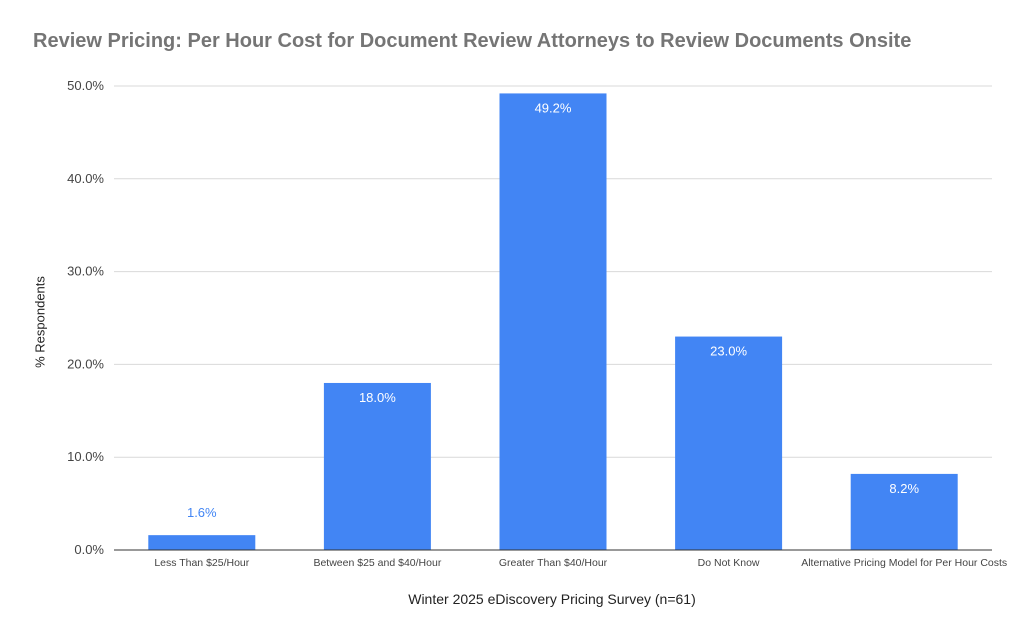  Describe the element at coordinates (904, 488) in the screenshot. I see `data-label: 8.2%` at that location.